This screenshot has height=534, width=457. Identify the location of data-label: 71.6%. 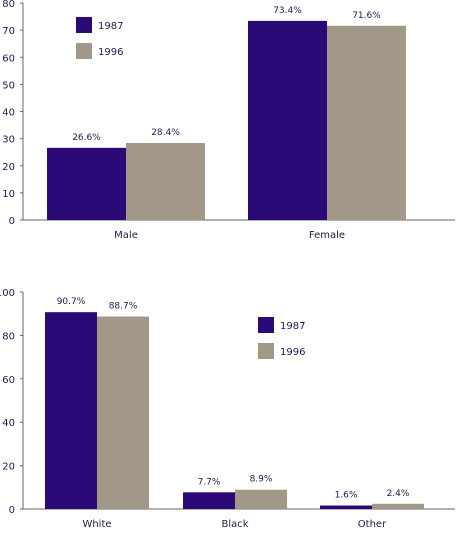
(366, 16).